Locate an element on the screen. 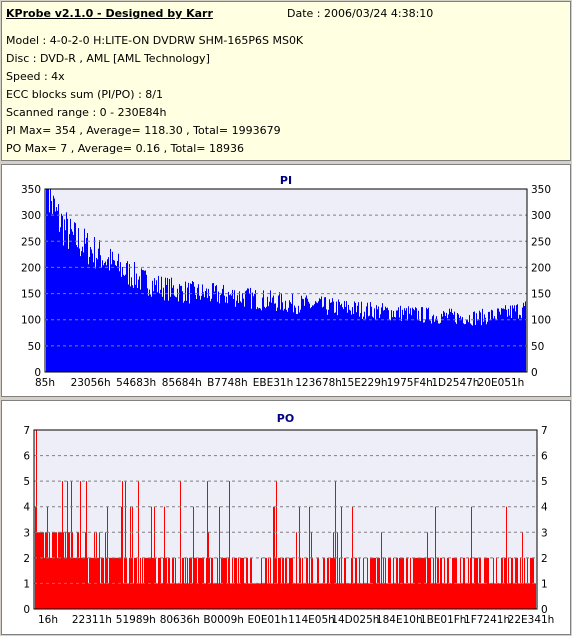 This screenshot has height=636, width=572. pi-xtick-label: 123678h is located at coordinates (318, 383).